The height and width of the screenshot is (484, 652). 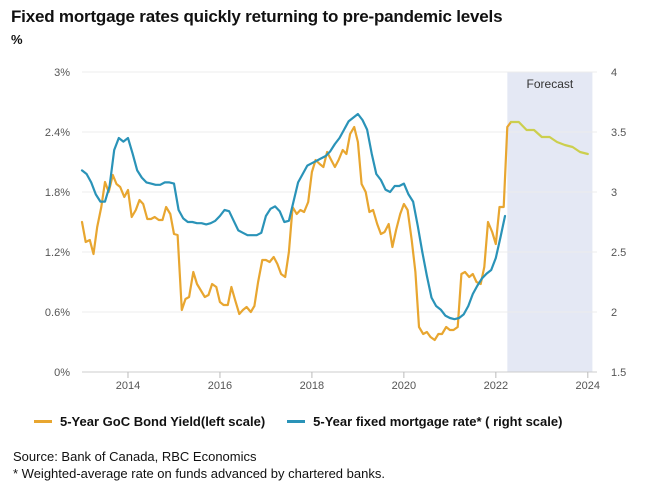 What do you see at coordinates (618, 133) in the screenshot?
I see `y-right-tick-label: 3.5` at bounding box center [618, 133].